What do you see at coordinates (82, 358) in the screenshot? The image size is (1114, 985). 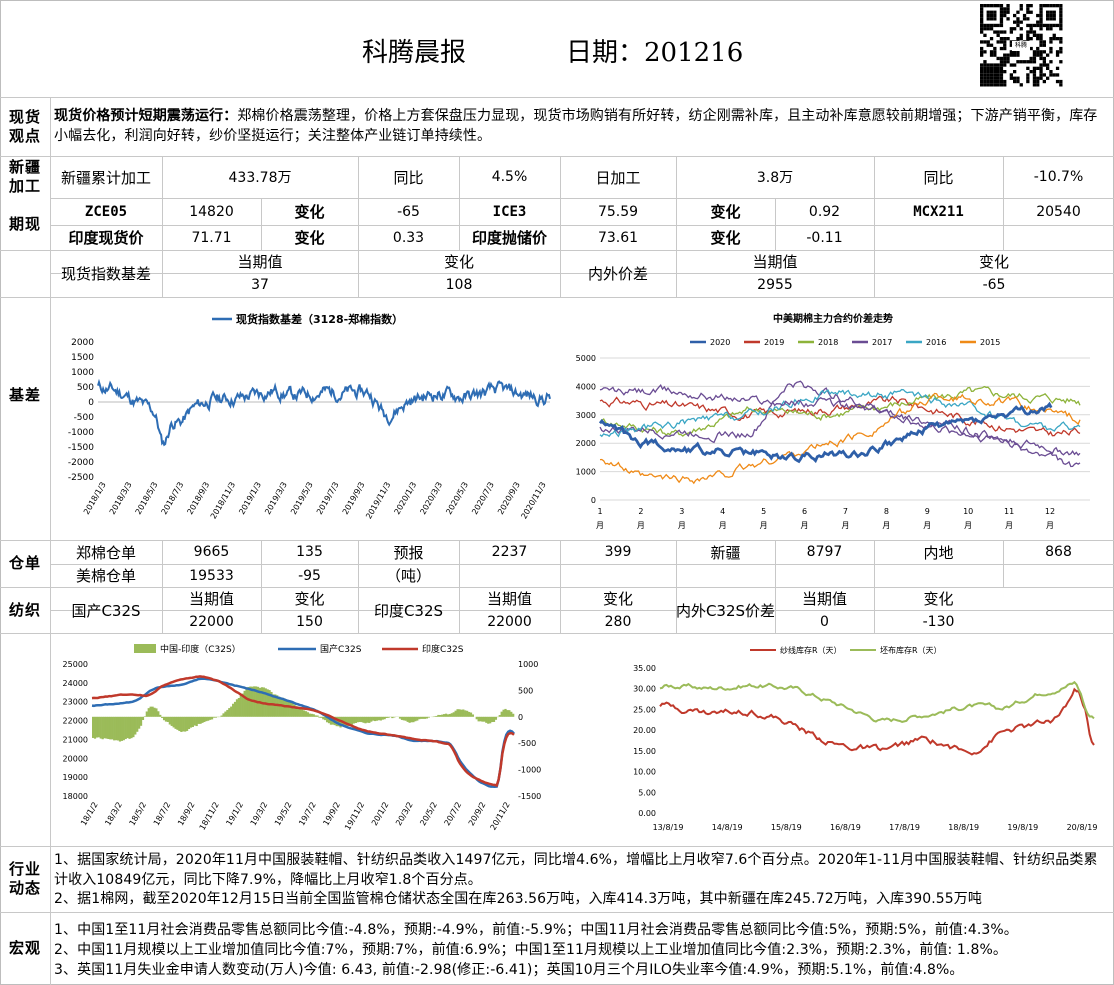 I see `basis-ytick-label: 1500` at bounding box center [82, 358].